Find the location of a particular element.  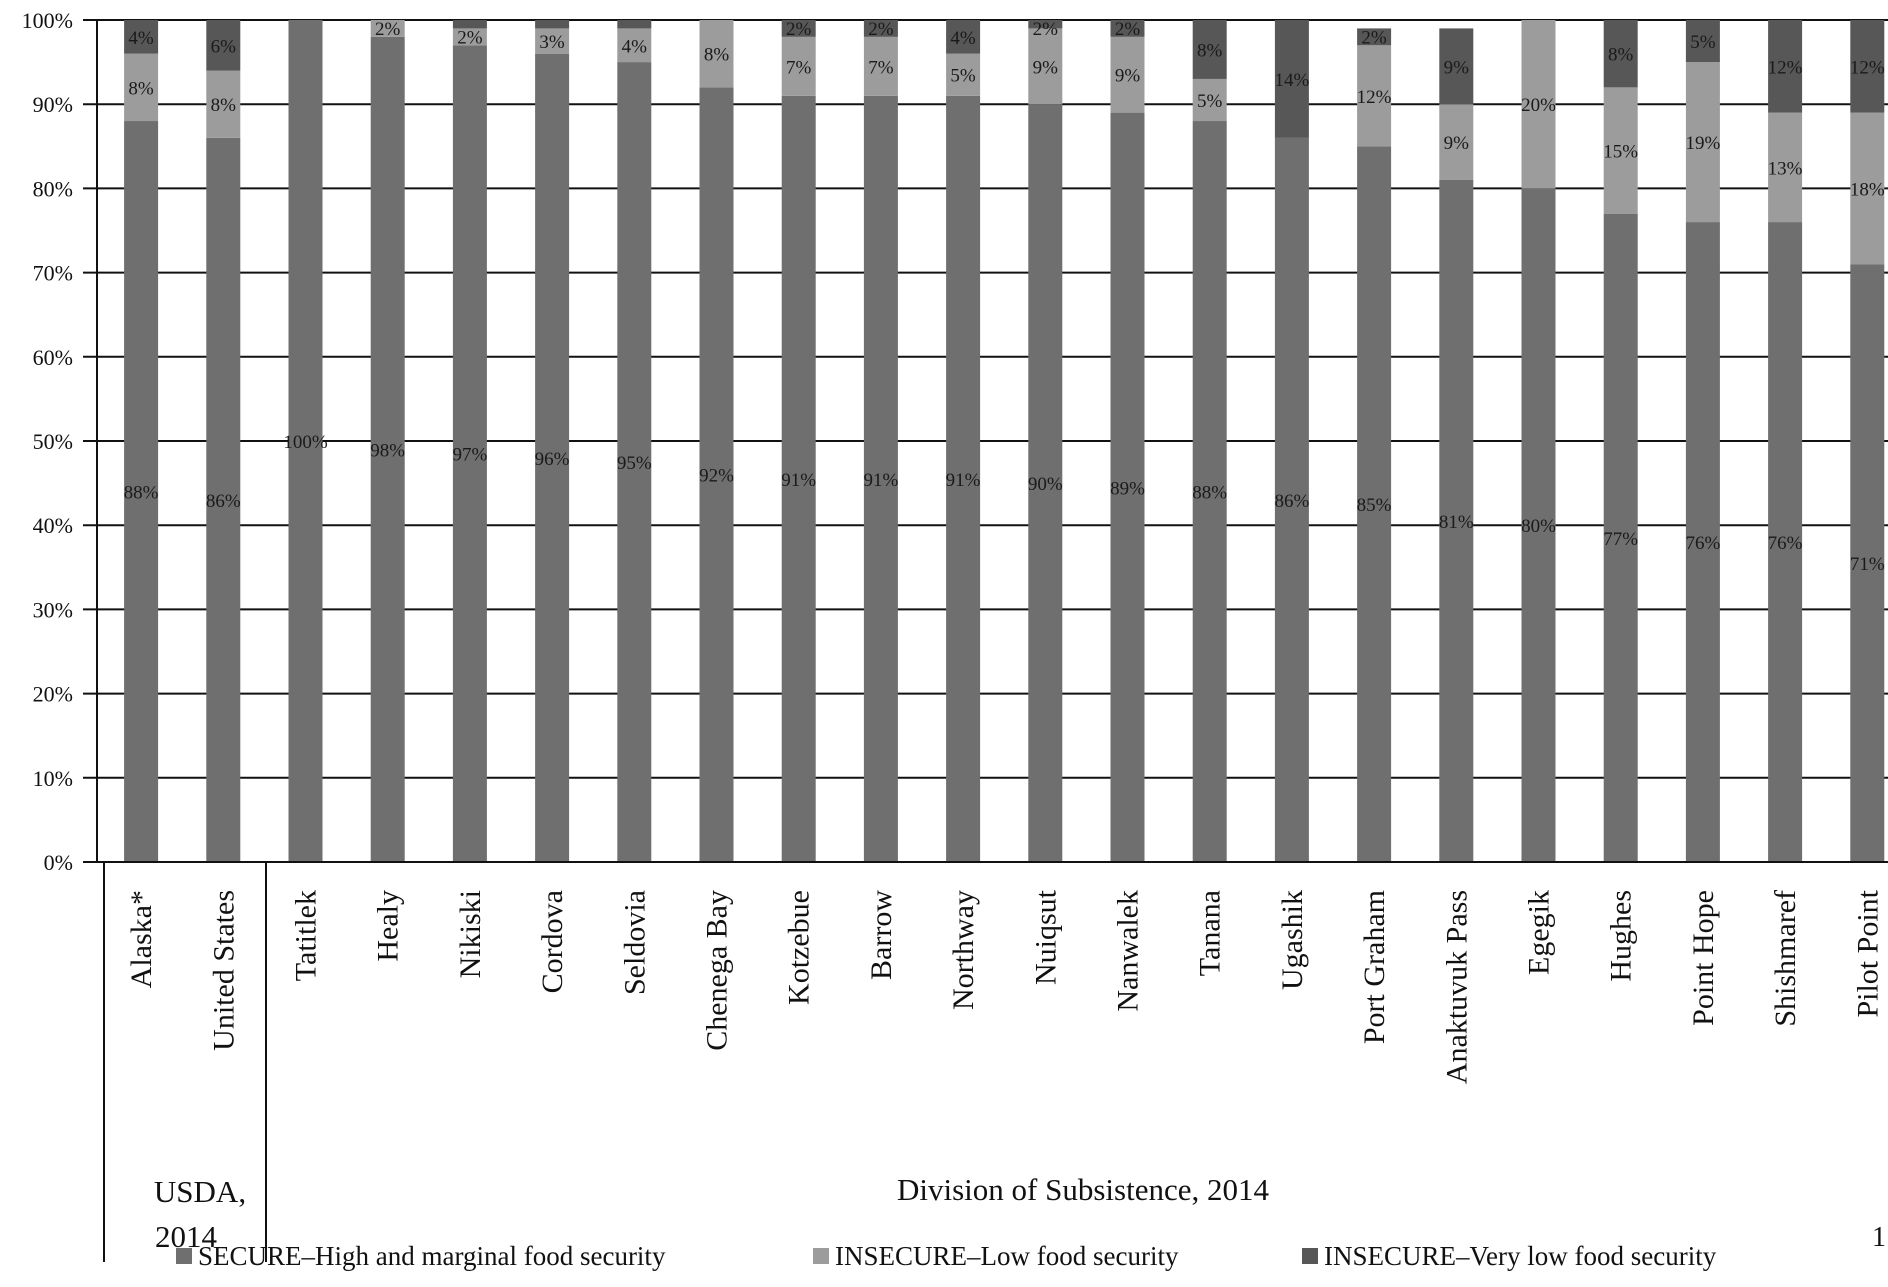

y-tick-label: 100% is located at coordinates (47, 20).